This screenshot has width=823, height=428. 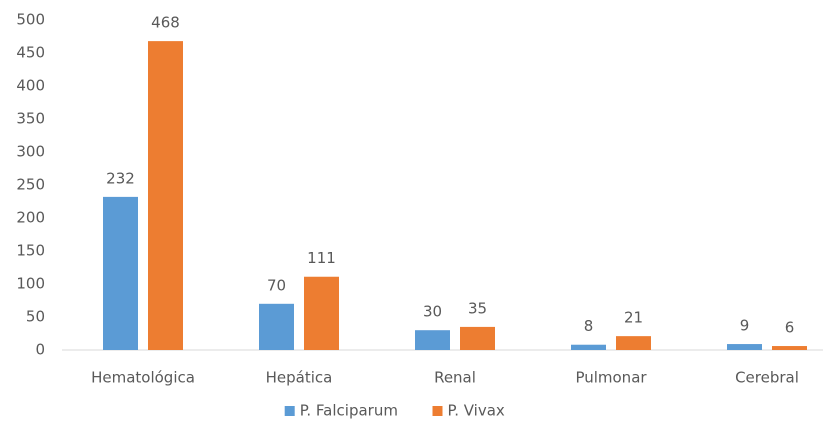 What do you see at coordinates (455, 378) in the screenshot?
I see `x-tick-label: Renal` at bounding box center [455, 378].